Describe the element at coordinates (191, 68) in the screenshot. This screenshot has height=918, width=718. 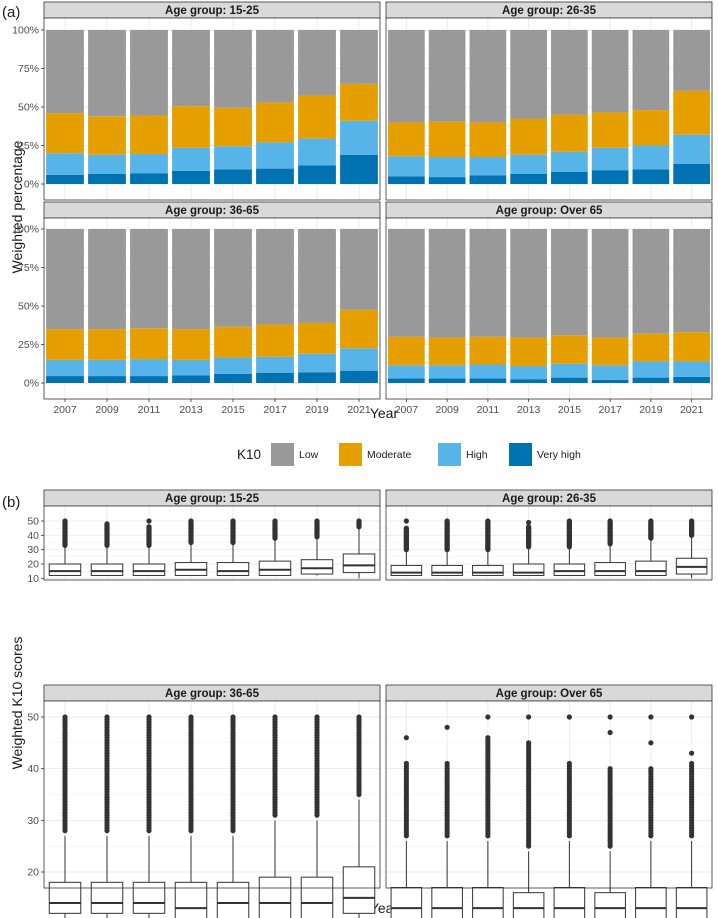
I see `bar-low-2013` at that location.